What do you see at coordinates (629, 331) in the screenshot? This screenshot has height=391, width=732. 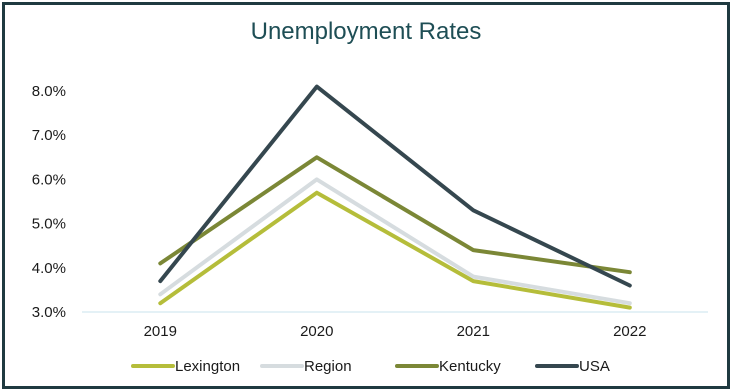 I see `x-tick-label: 2022` at bounding box center [629, 331].